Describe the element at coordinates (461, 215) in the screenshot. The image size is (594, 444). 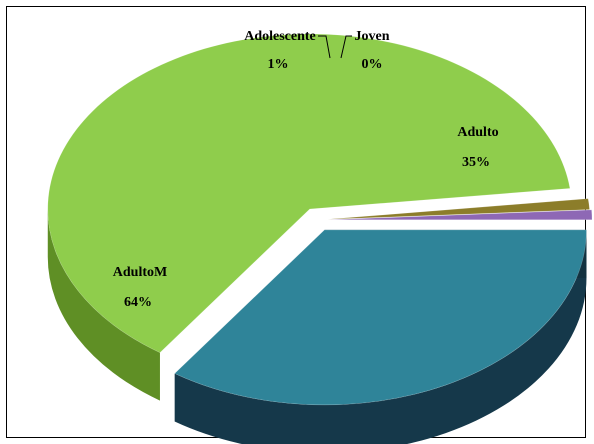
I see `pie-slice-joven` at that location.